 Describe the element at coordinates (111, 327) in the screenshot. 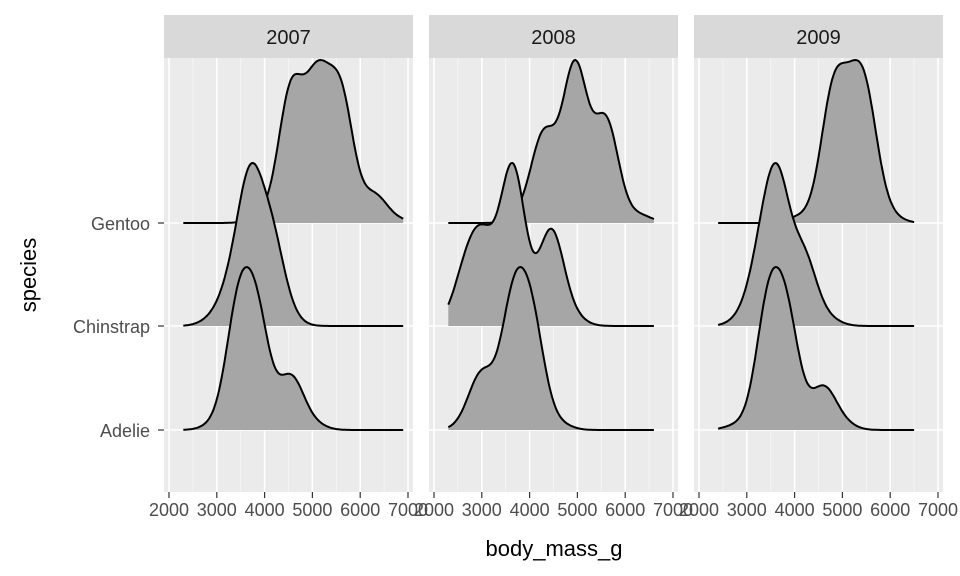

I see `y-tick-label-chinstrap: Chinstrap` at that location.